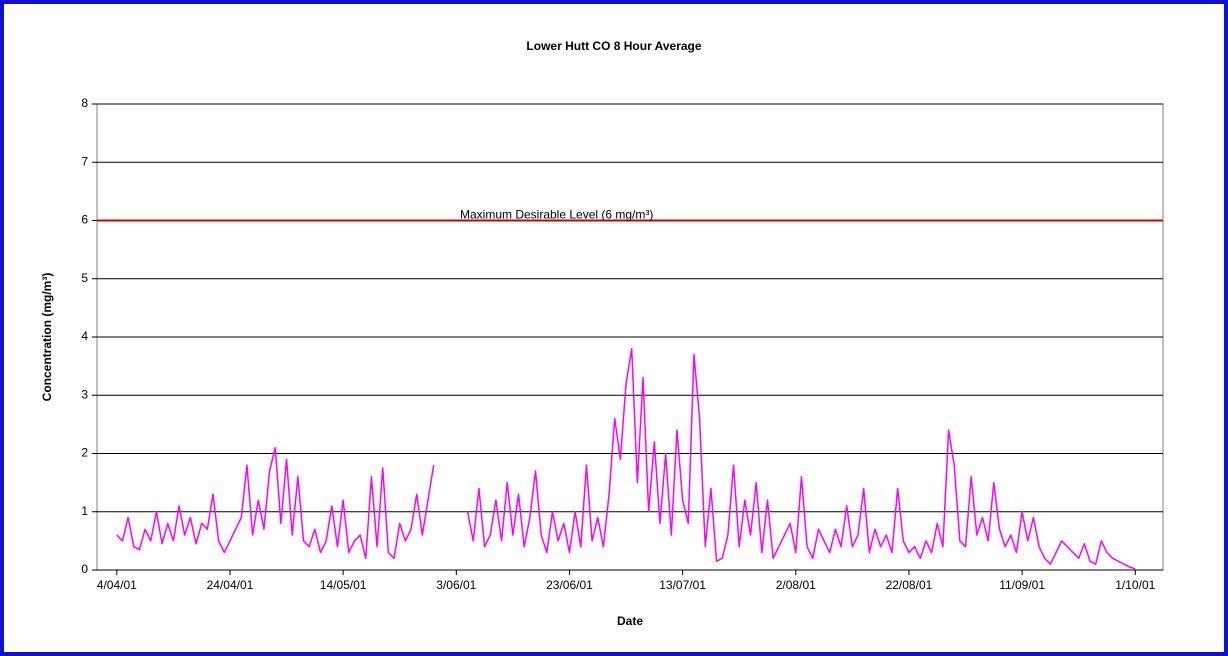 The image size is (1228, 656). What do you see at coordinates (1022, 585) in the screenshot?
I see `x-tick-label: 11/09/01` at bounding box center [1022, 585].